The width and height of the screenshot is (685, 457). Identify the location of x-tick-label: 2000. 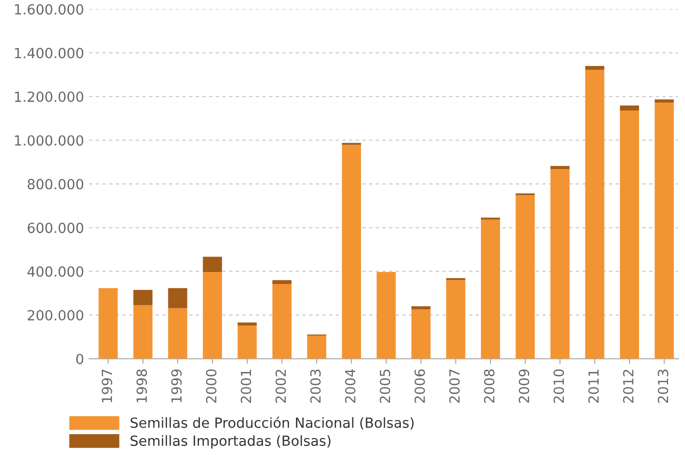
(211, 386).